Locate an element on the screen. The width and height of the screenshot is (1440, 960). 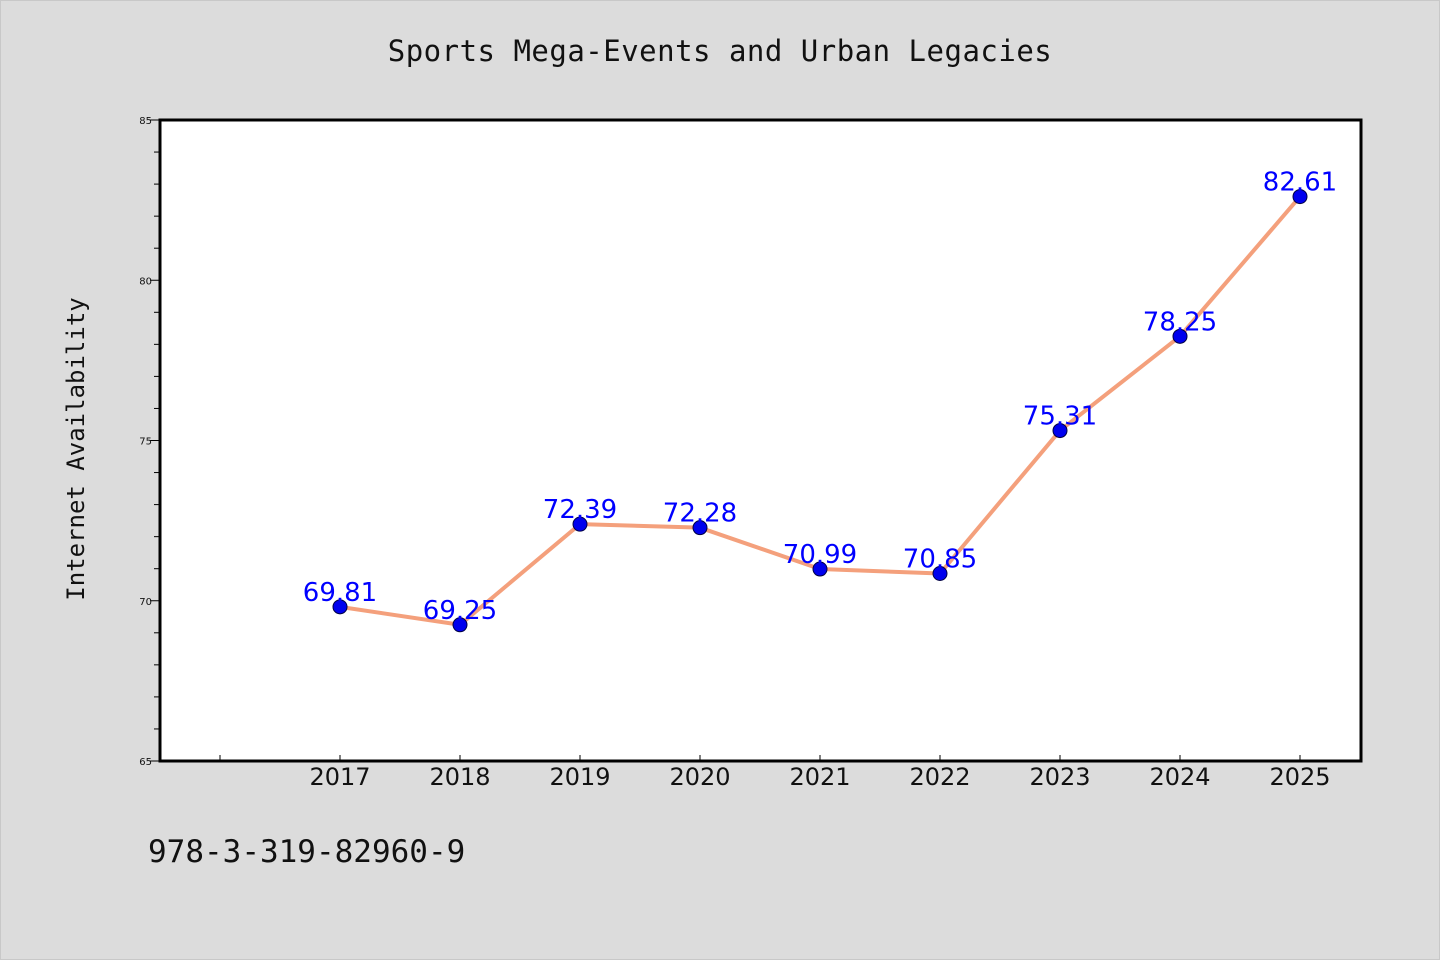
chart-title: Sports Mega-Events and Urban Legacies is located at coordinates (720, 51).